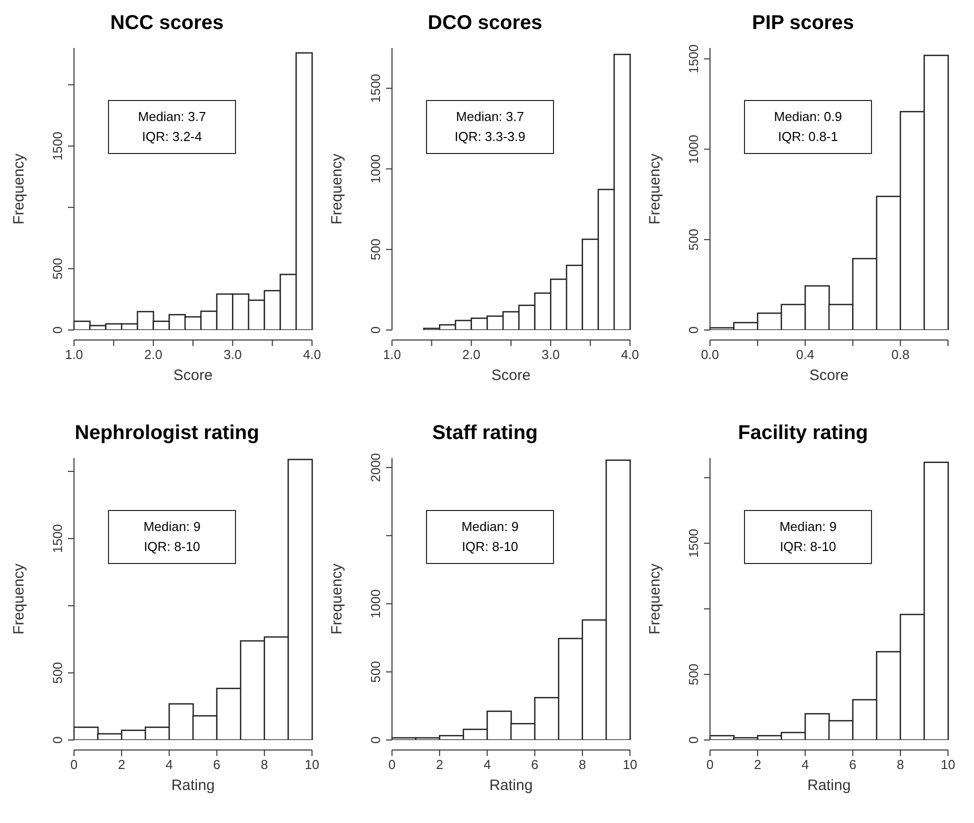  What do you see at coordinates (805, 354) in the screenshot?
I see `x-tick-label: 0.4` at bounding box center [805, 354].